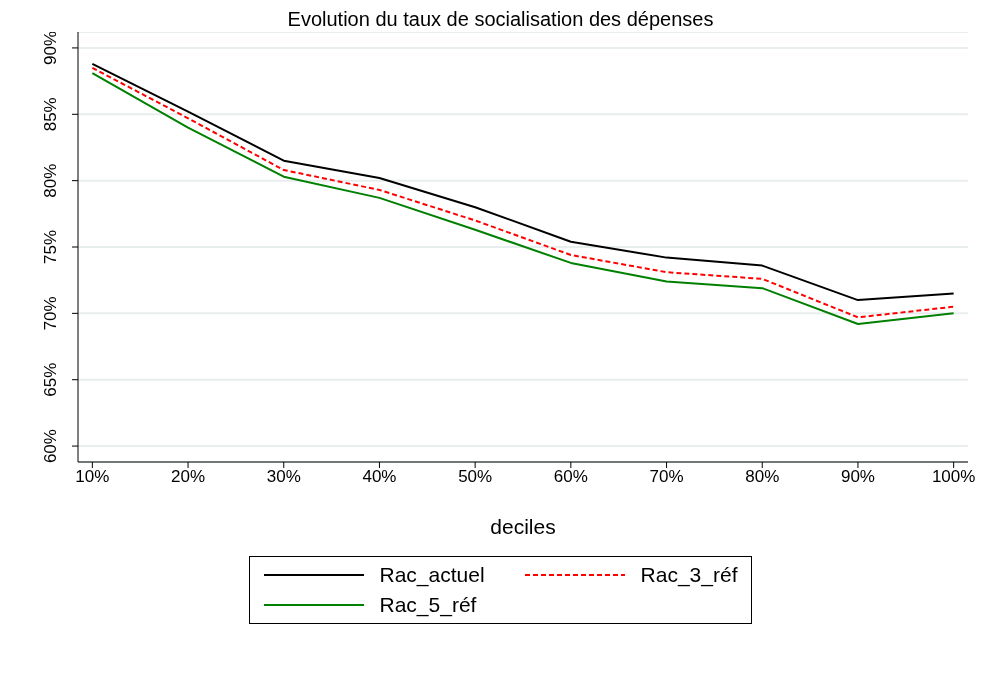 This screenshot has width=1001, height=677. Describe the element at coordinates (762, 477) in the screenshot. I see `x-tick-label: 80%` at that location.